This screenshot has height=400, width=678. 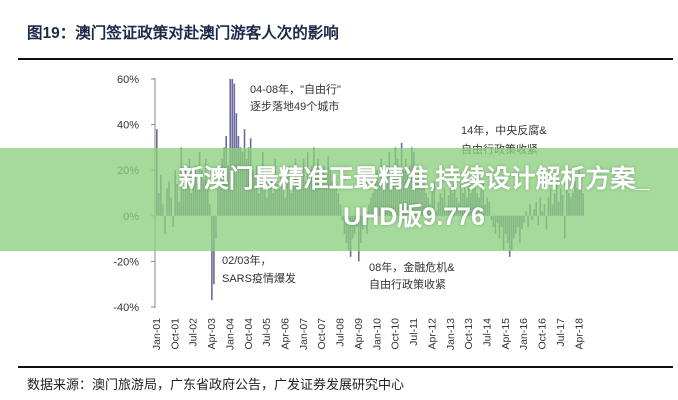 What do you see at coordinates (414, 332) in the screenshot?
I see `x-tick-label: Jul-11` at bounding box center [414, 332].